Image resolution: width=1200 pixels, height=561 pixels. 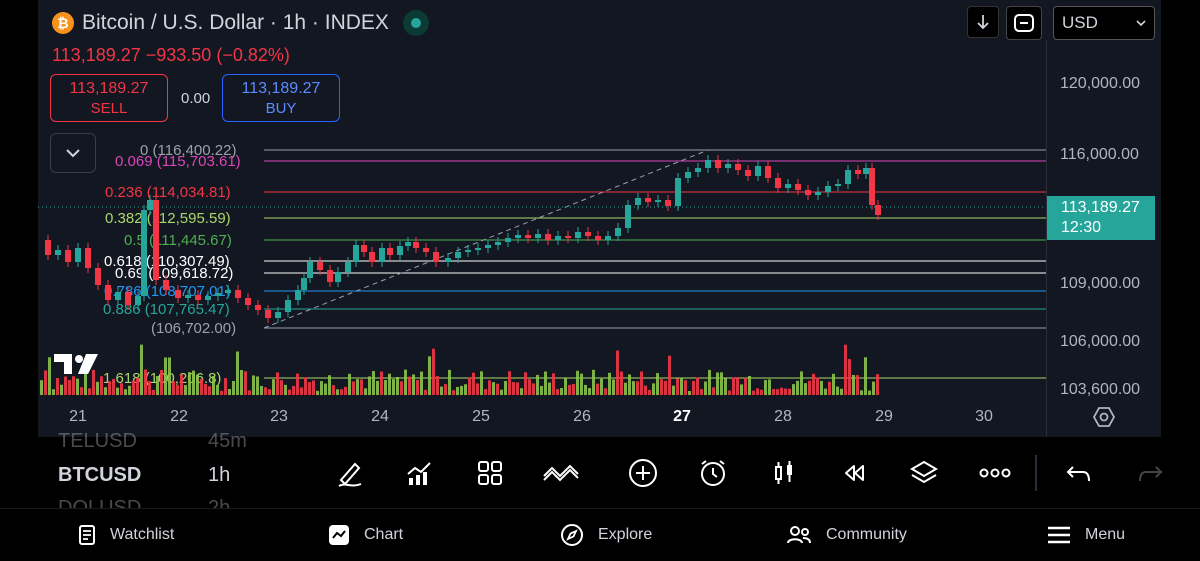 What do you see at coordinates (799, 535) in the screenshot?
I see `community-icon` at bounding box center [799, 535].